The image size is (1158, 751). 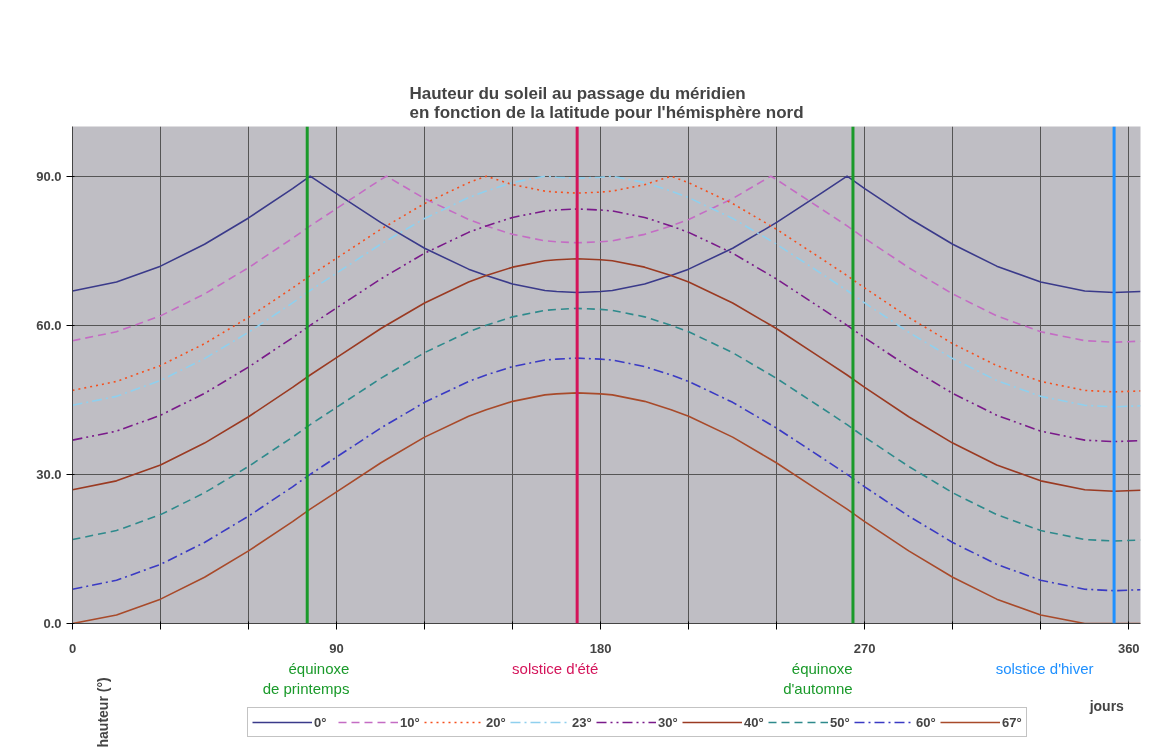 I want to click on line-series, so click(x=606, y=234).